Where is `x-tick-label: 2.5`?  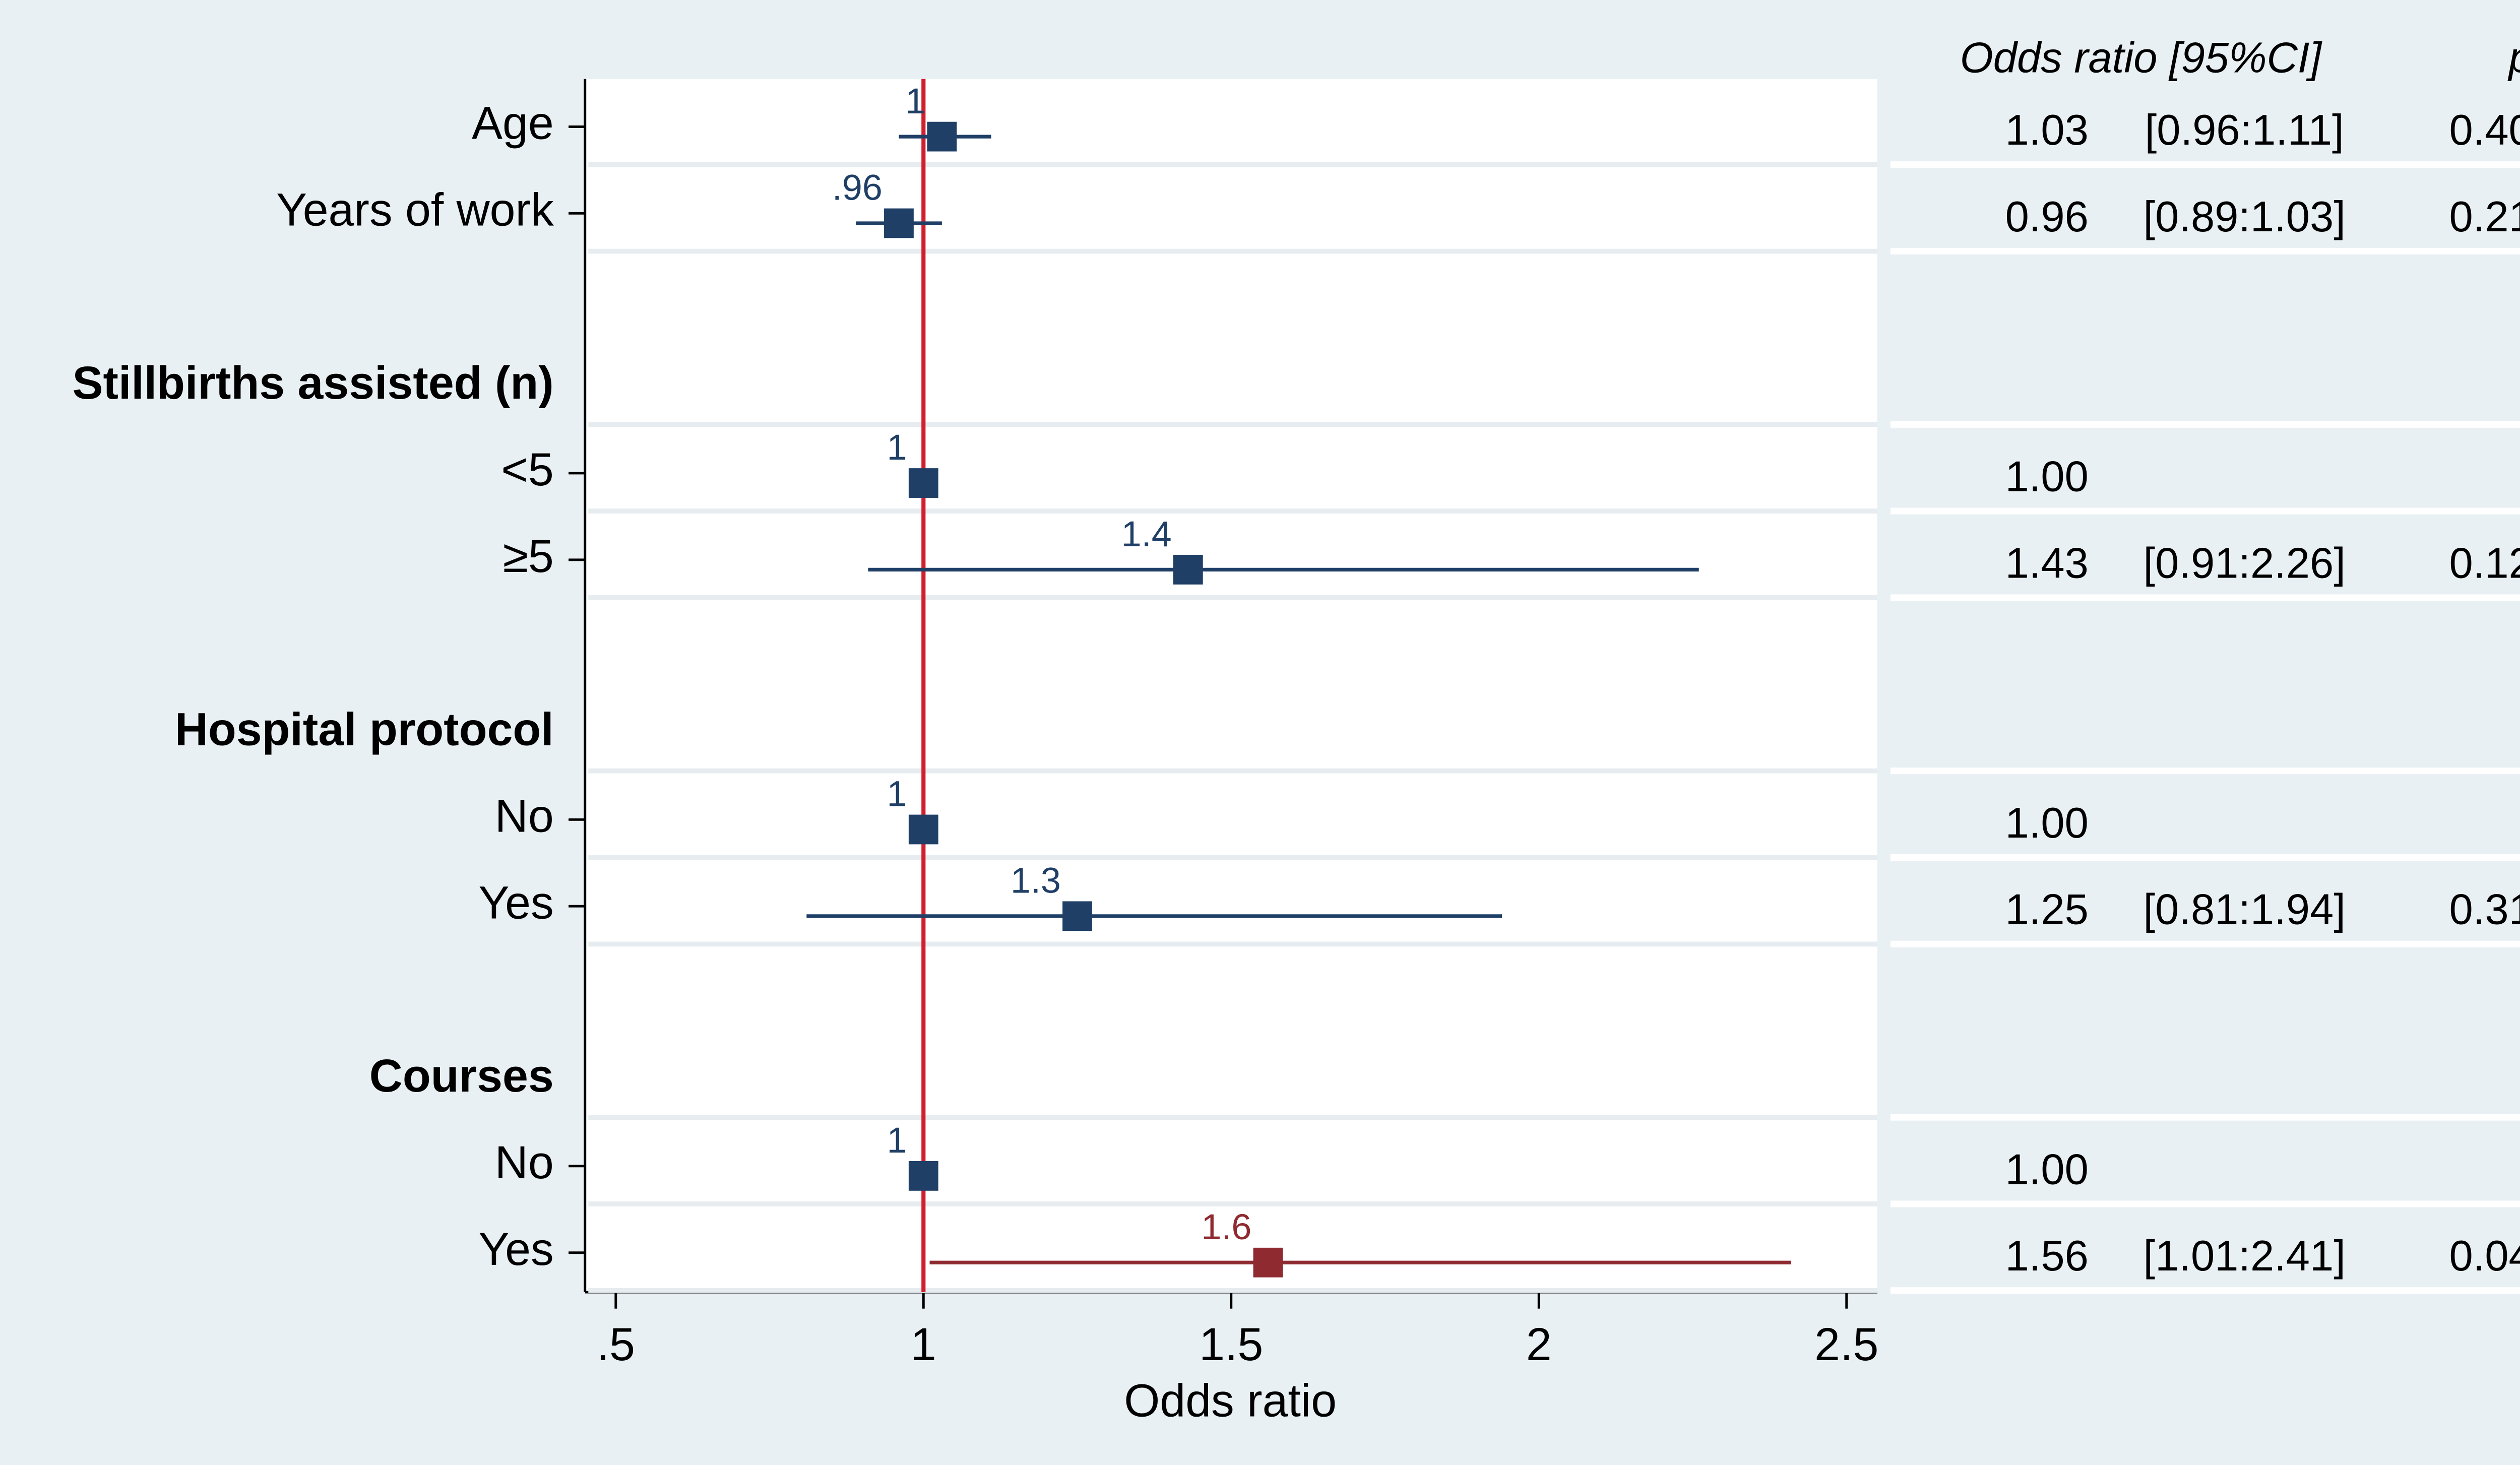
x-tick-label: 2.5 is located at coordinates (1846, 1344).